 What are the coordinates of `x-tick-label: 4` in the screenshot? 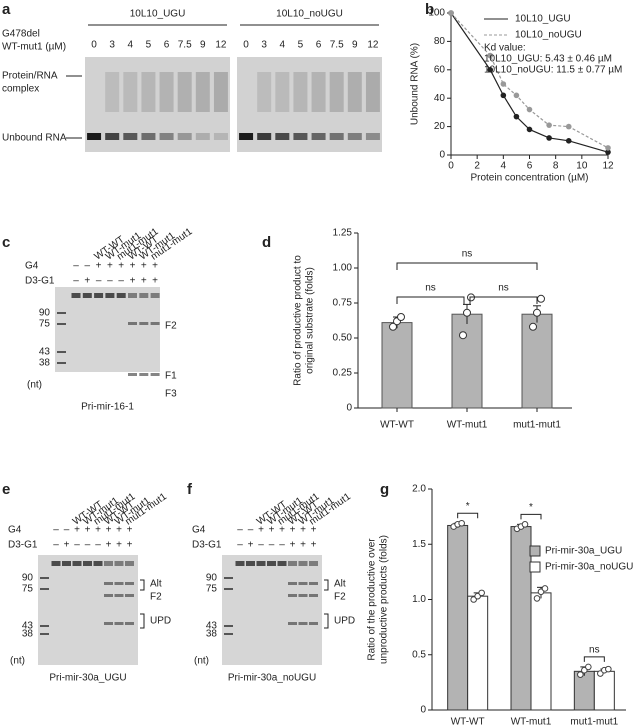 It's located at (504, 166).